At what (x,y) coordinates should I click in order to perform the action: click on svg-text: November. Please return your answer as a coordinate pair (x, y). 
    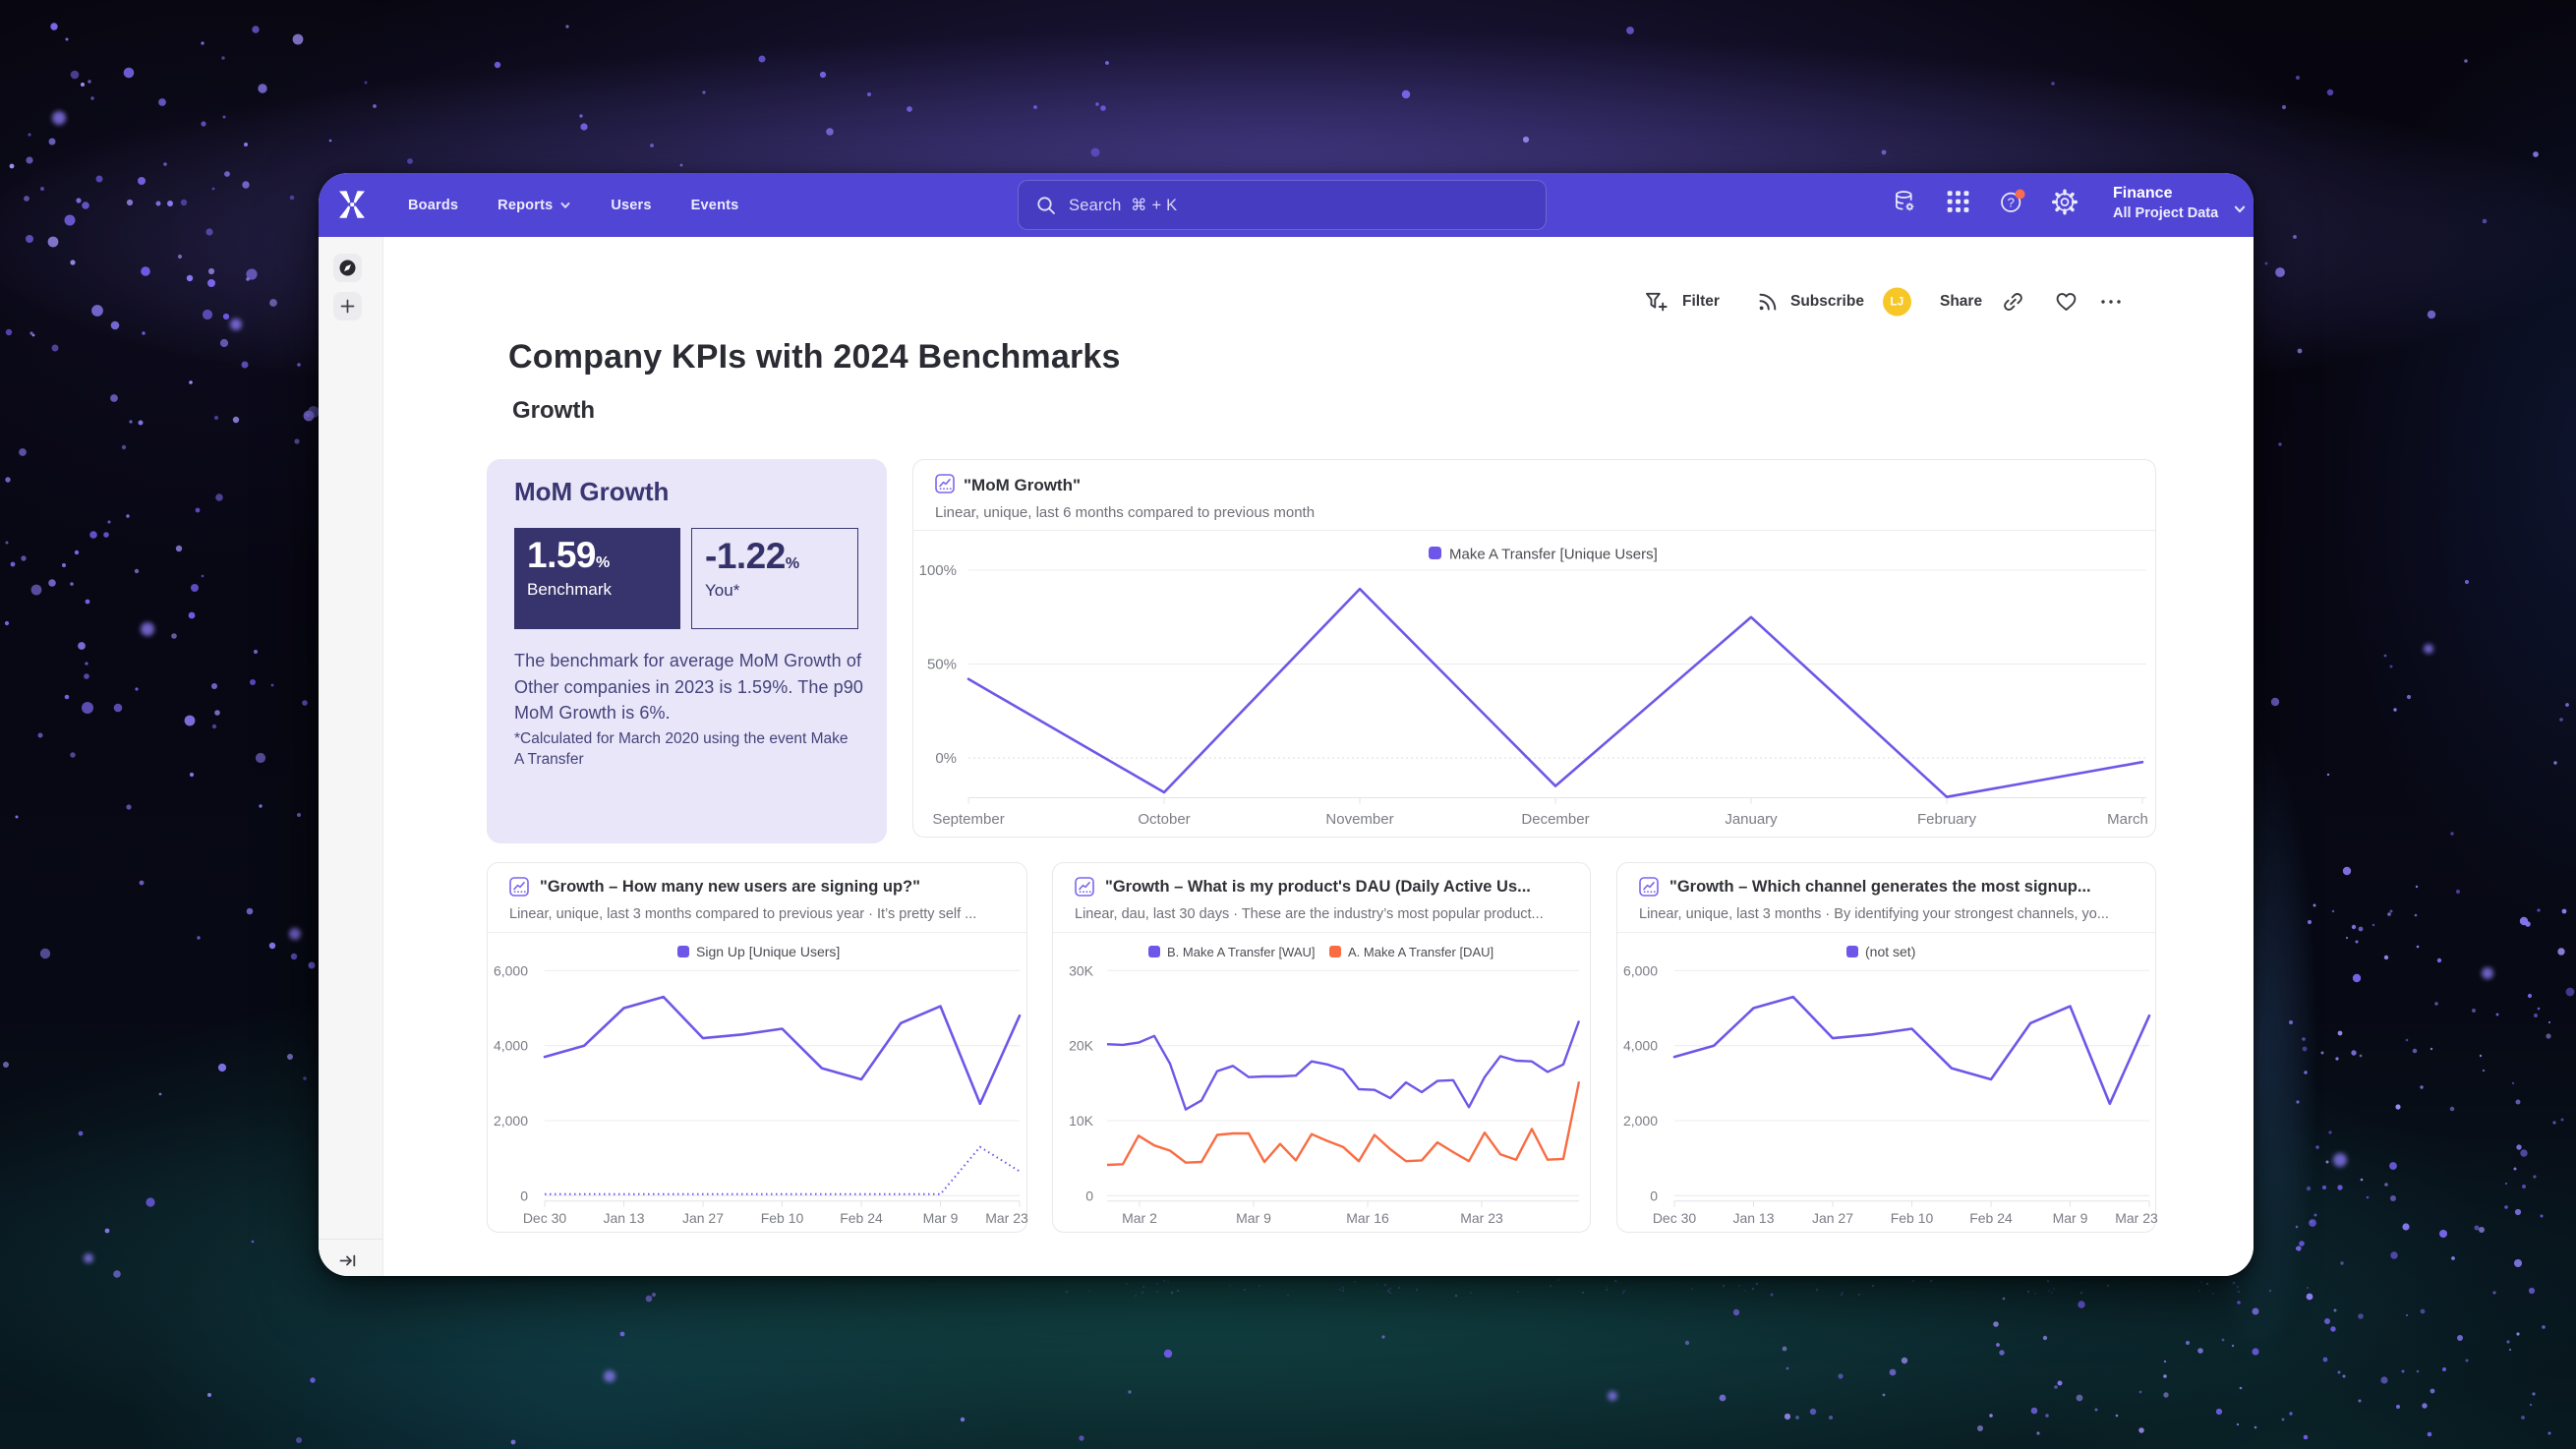
    Looking at the image, I should click on (1359, 819).